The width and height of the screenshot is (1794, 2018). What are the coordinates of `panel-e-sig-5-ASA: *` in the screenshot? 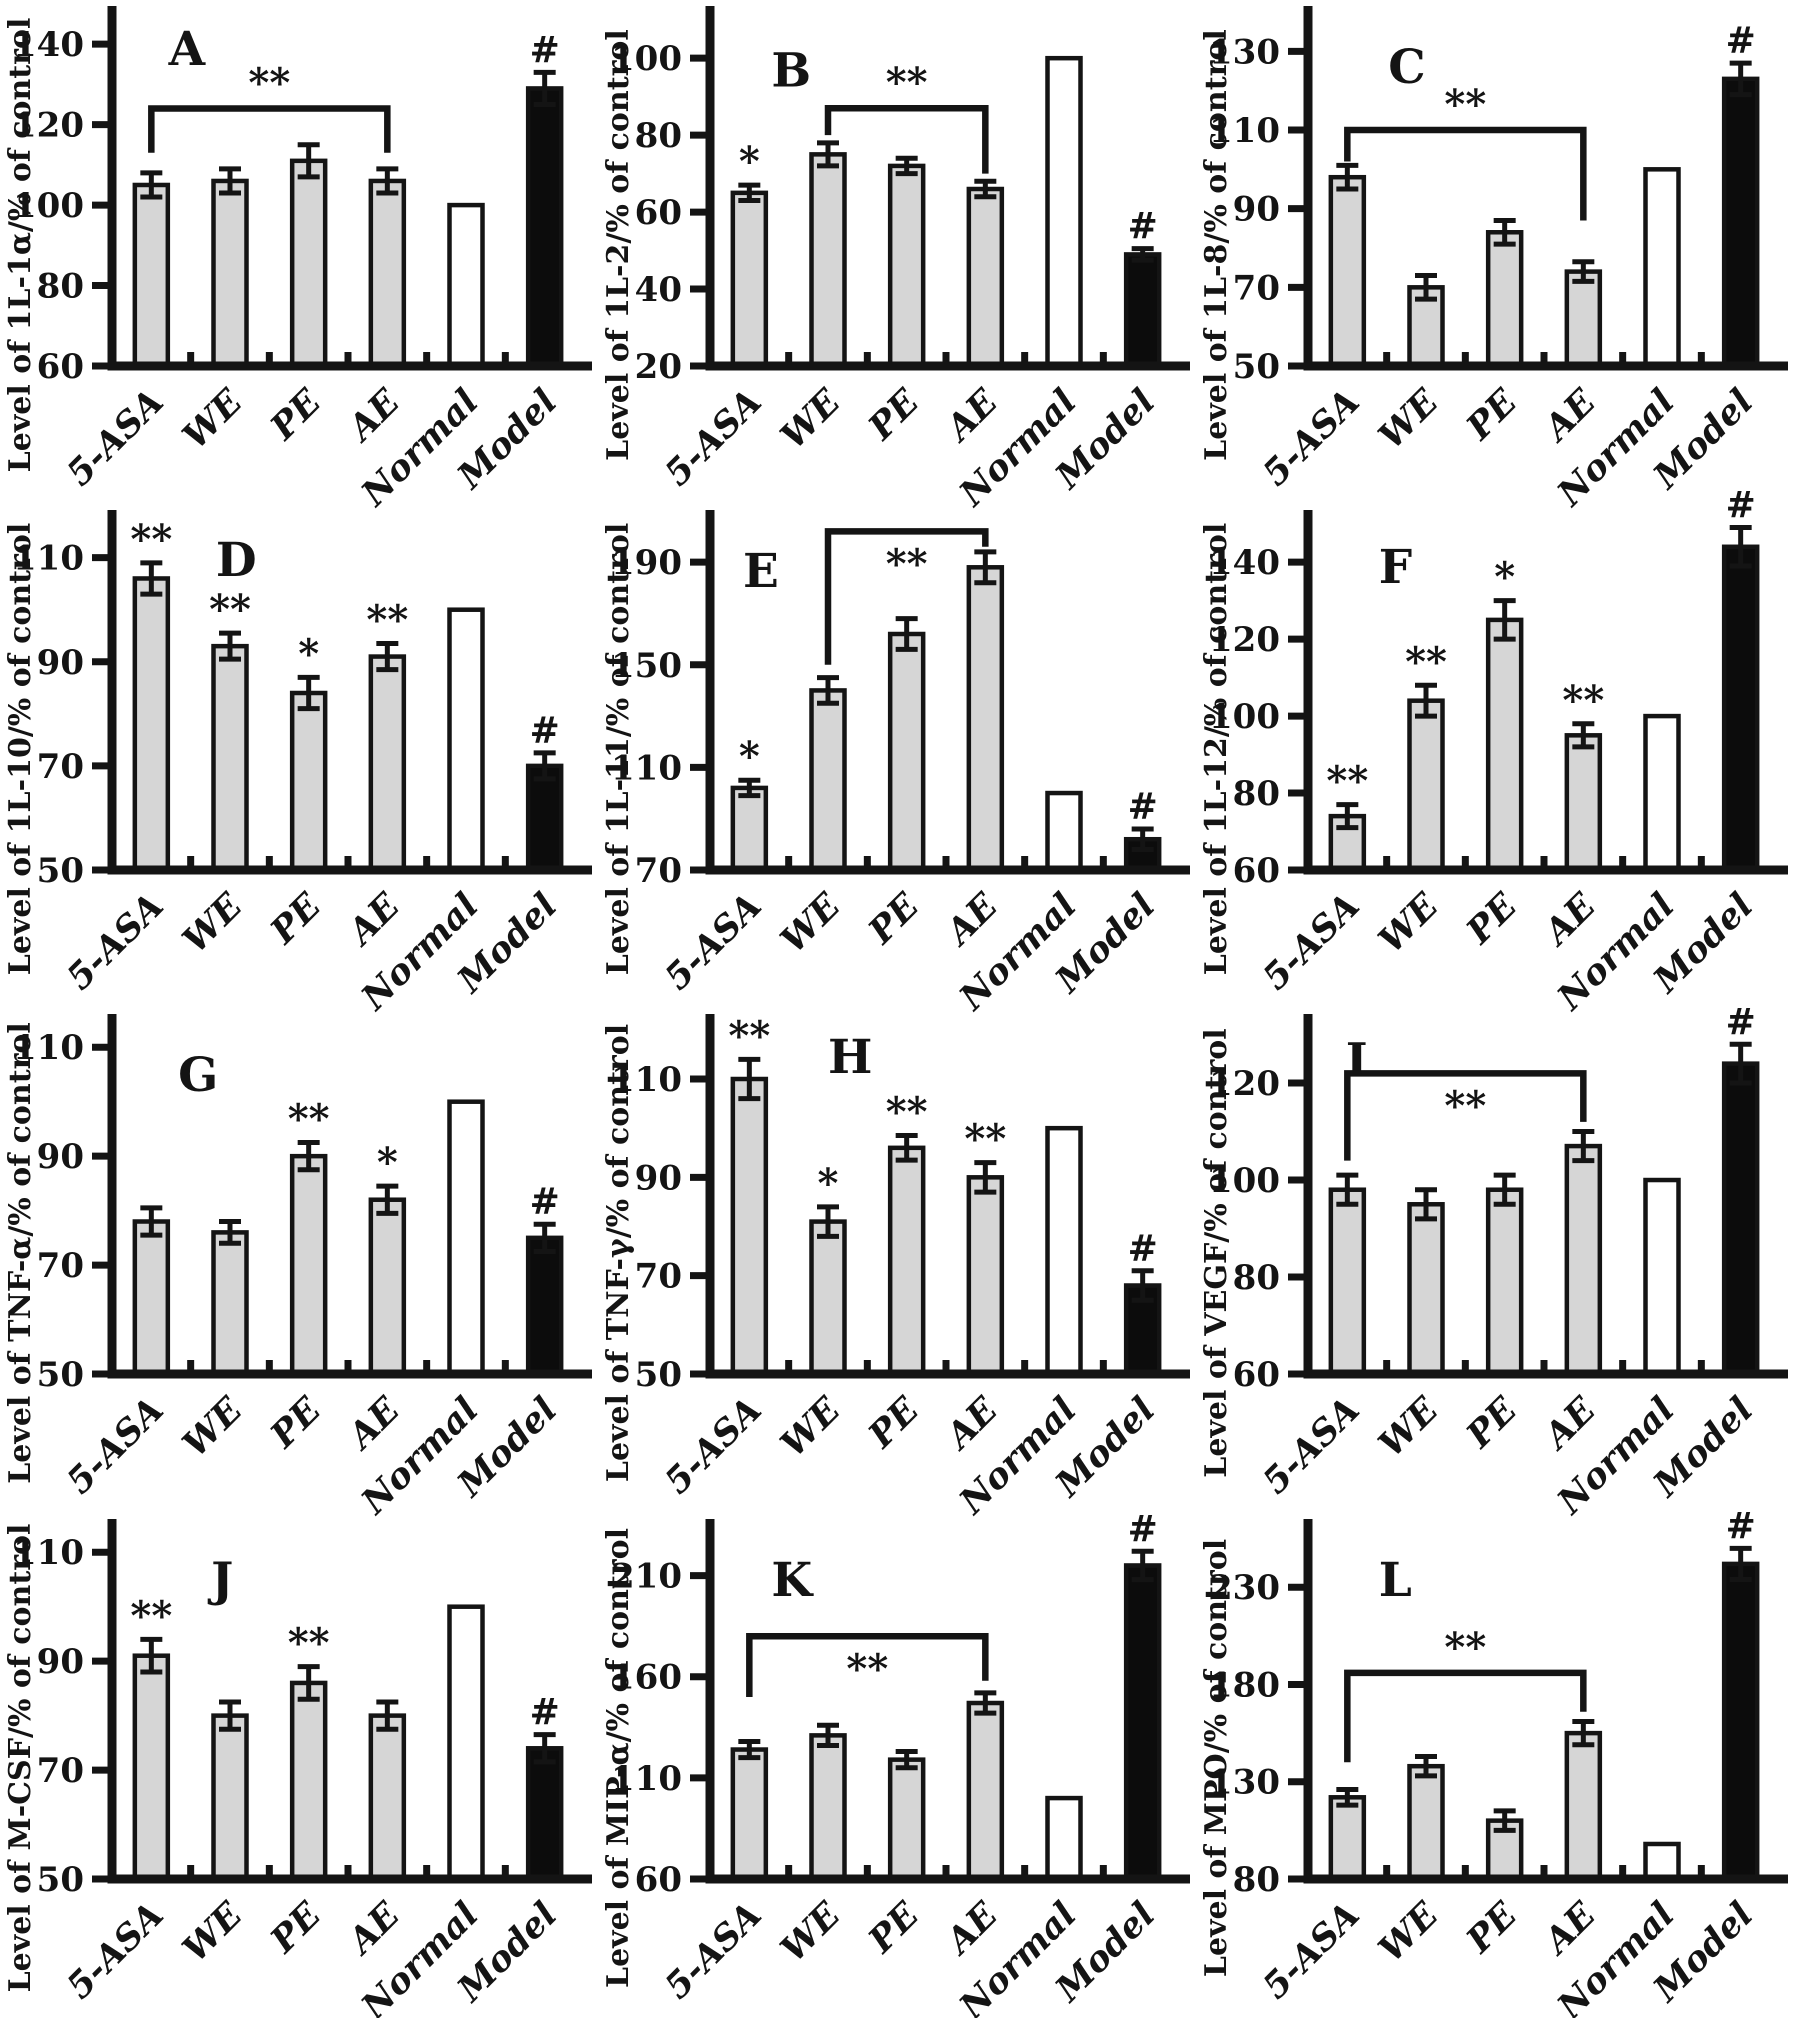 It's located at (749, 756).